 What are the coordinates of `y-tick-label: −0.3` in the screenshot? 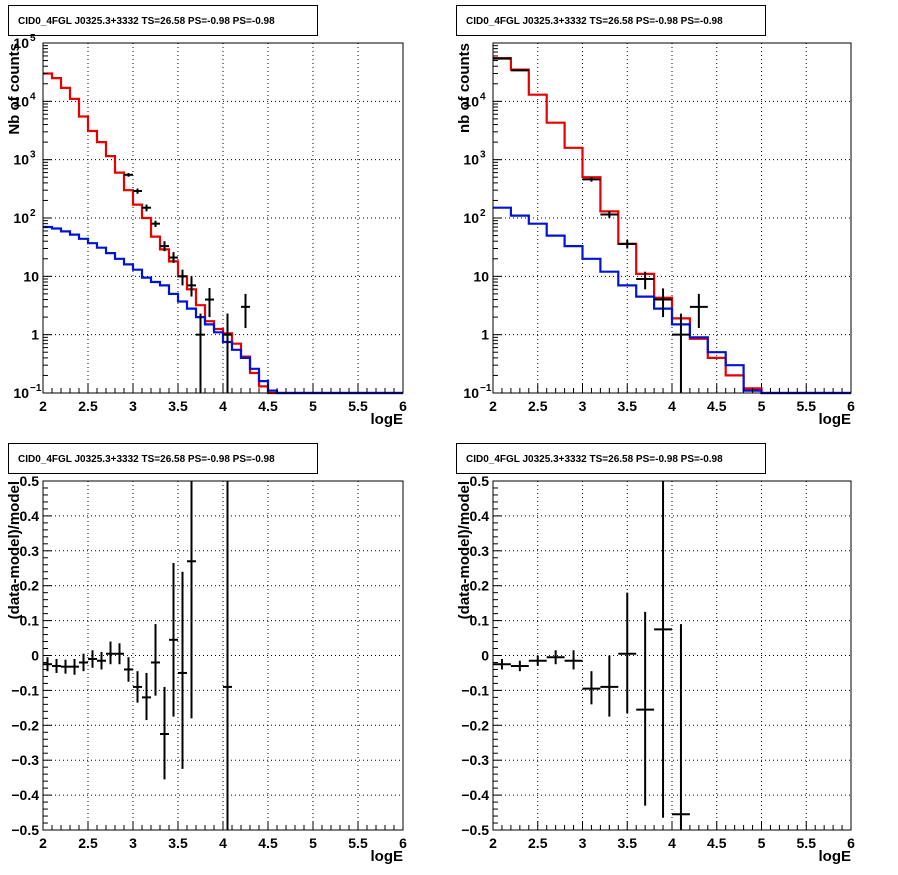 It's located at (475, 760).